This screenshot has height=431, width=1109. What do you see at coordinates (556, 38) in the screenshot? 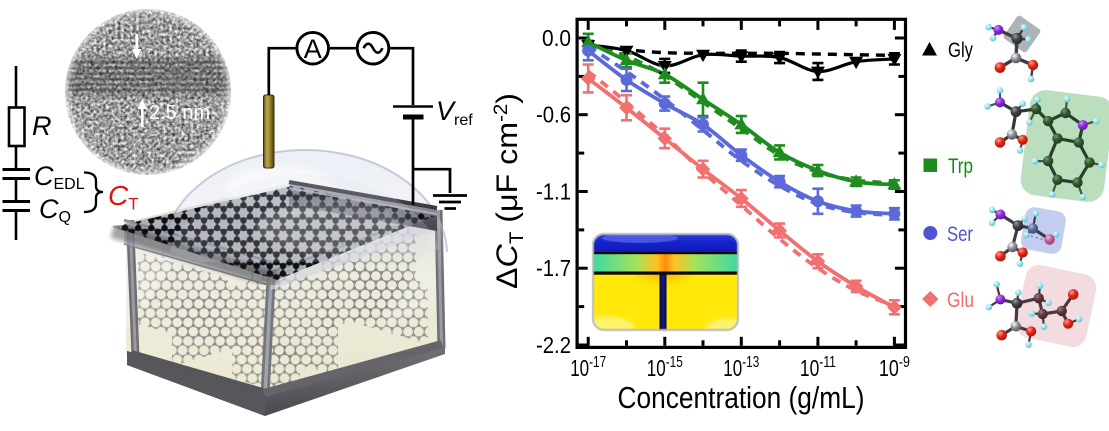
I see `svg-text: 0.0` at bounding box center [556, 38].